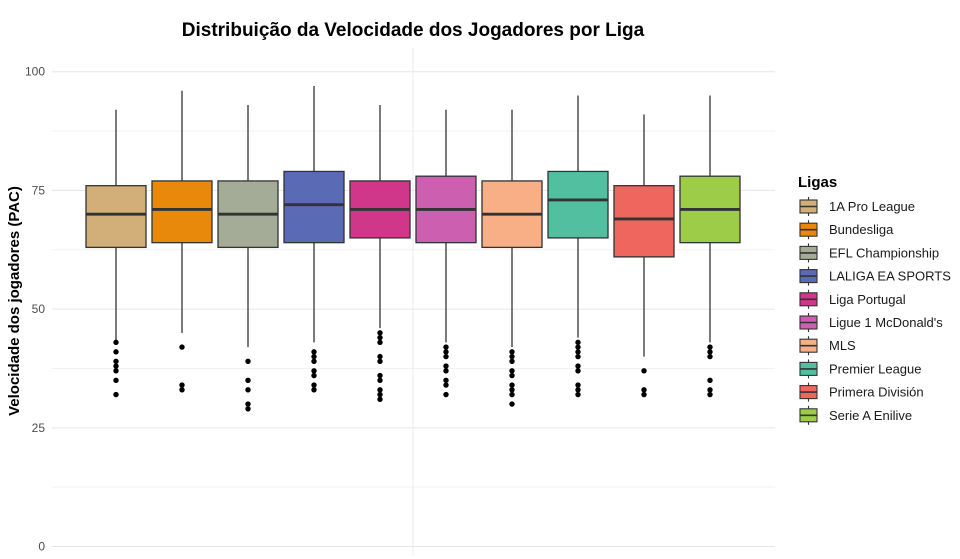  Describe the element at coordinates (39, 309) in the screenshot. I see `y-tick-label: 50` at that location.